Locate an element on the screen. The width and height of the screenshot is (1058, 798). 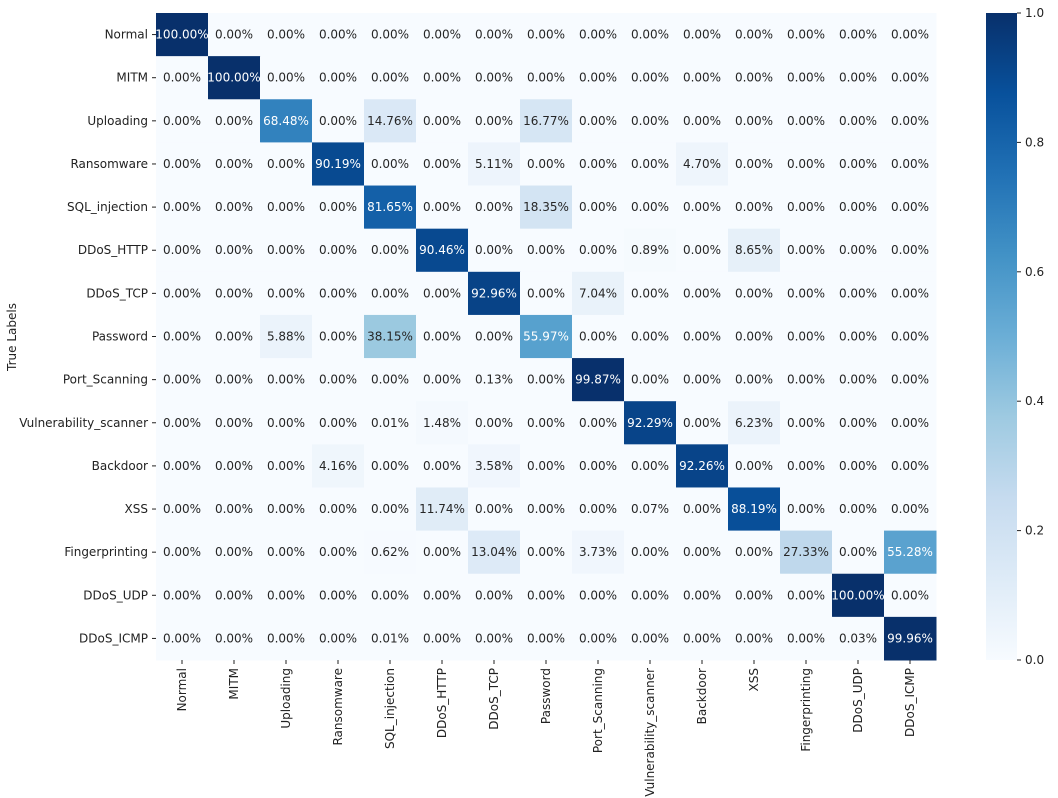
x-tick-label: MITM is located at coordinates (234, 684).